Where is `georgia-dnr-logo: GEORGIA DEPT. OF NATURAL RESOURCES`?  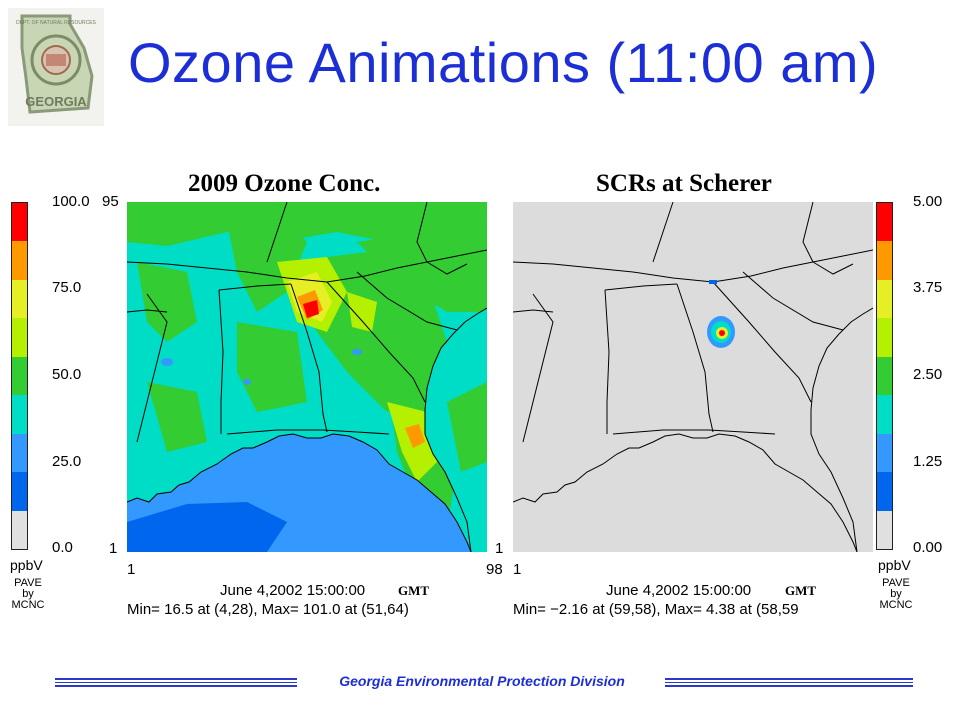 georgia-dnr-logo: GEORGIA DEPT. OF NATURAL RESOURCES is located at coordinates (56, 67).